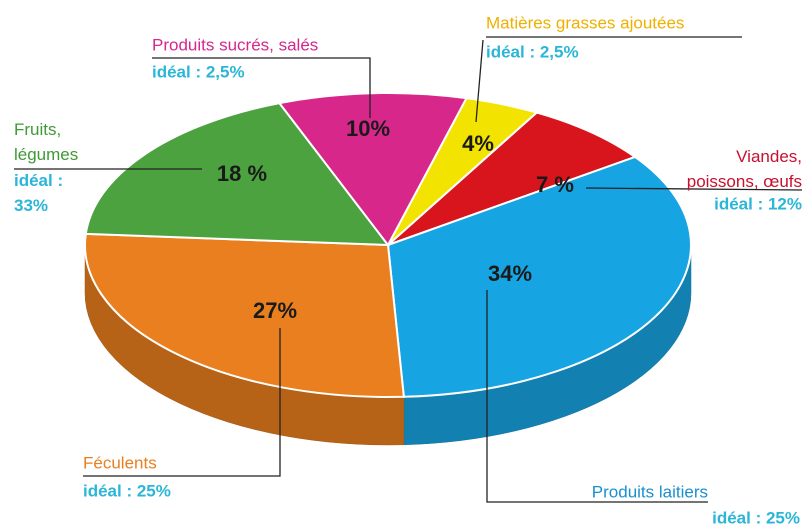  What do you see at coordinates (368, 128) in the screenshot?
I see `value-label: 10%` at bounding box center [368, 128].